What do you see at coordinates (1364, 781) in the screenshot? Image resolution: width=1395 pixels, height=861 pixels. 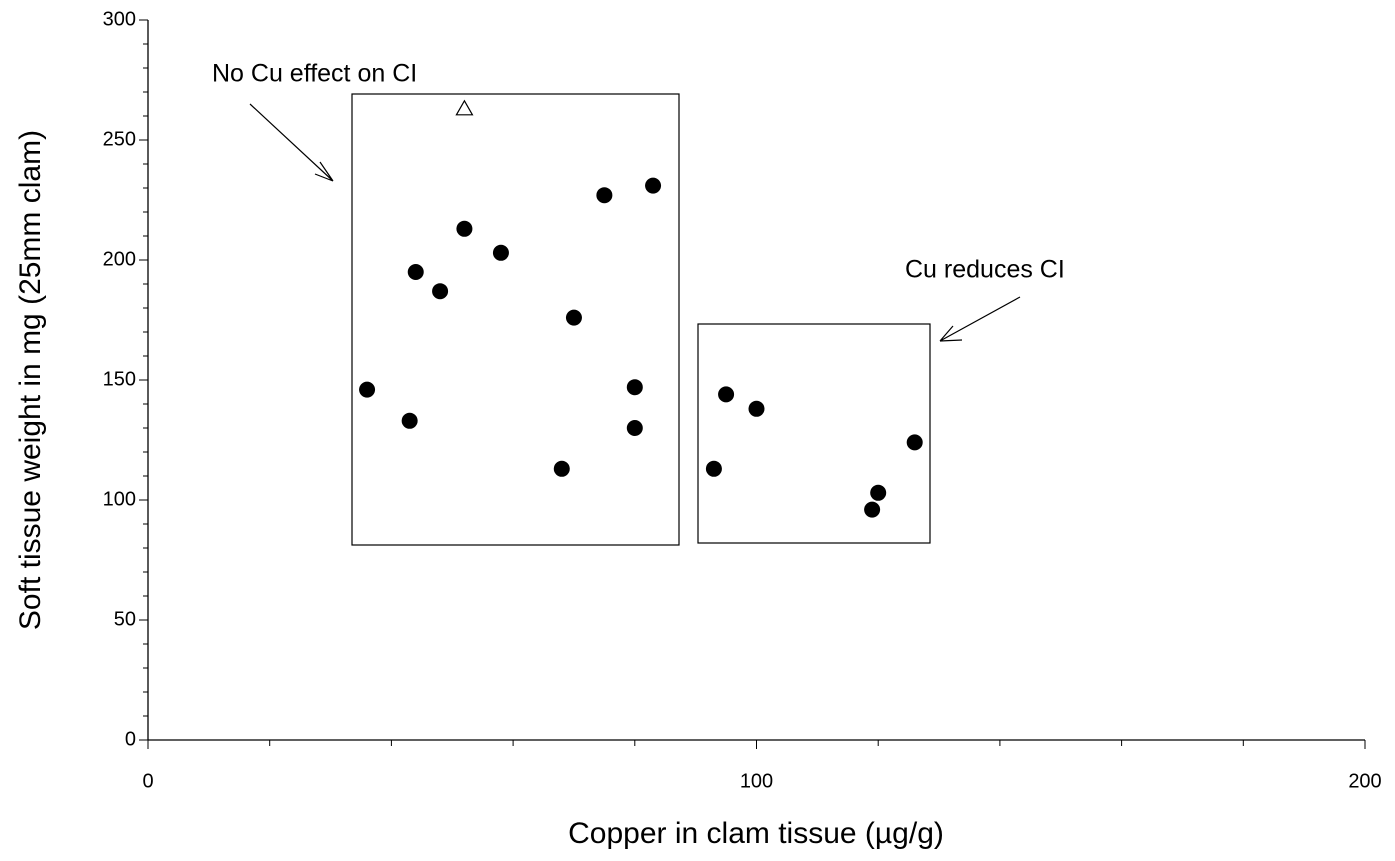 I see `x-tick-label: 200` at bounding box center [1364, 781].